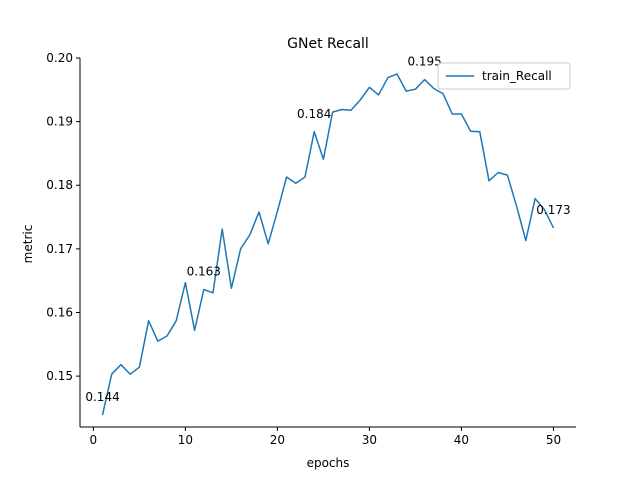 This screenshot has width=640, height=480. I want to click on y-tick-label: 0.18, so click(59, 185).